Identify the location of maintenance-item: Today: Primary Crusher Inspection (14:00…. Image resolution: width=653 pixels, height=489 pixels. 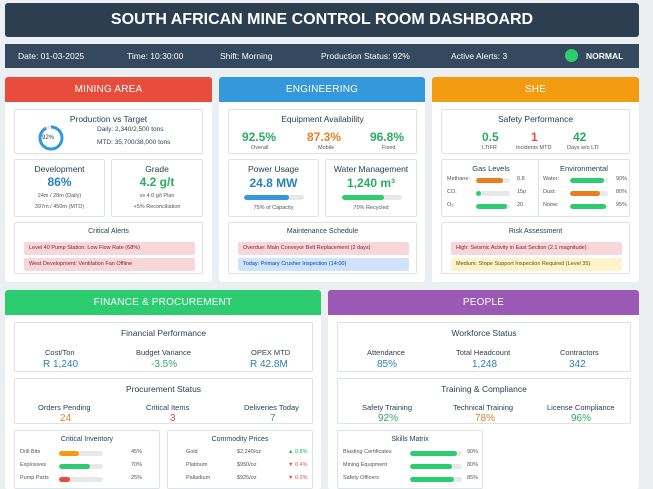
(323, 264).